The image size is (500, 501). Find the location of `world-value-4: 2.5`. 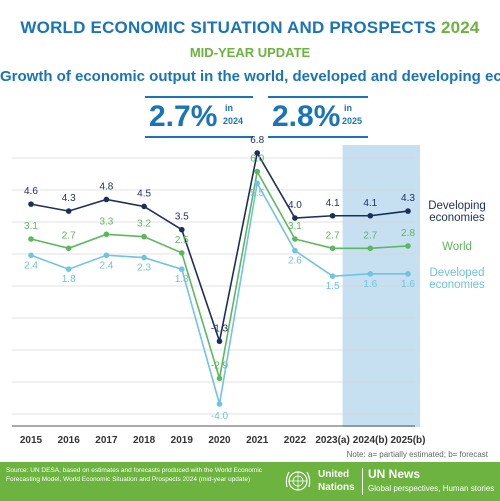

world-value-4: 2.5 is located at coordinates (182, 240).